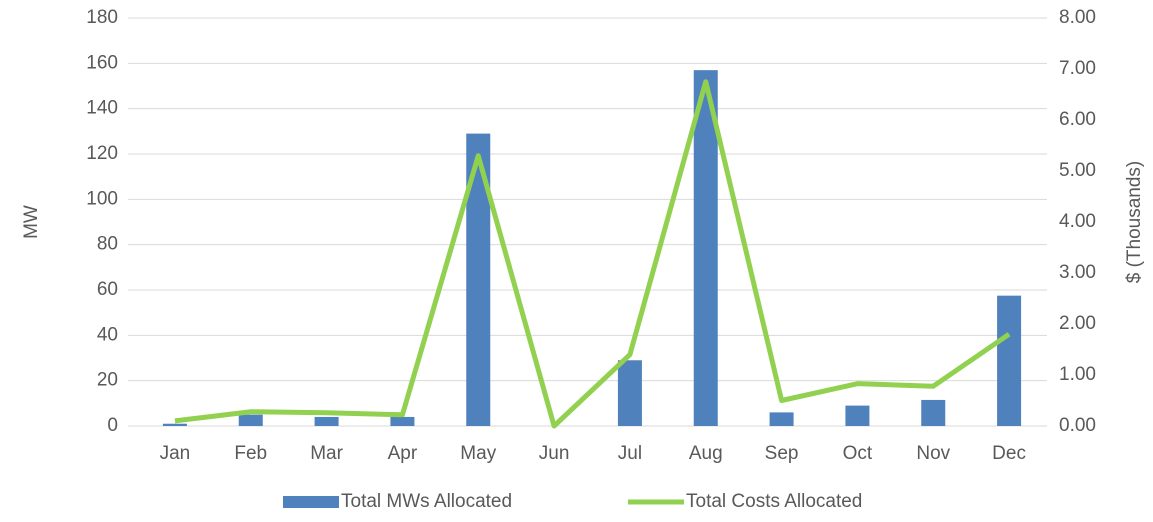 This screenshot has height=522, width=1153. I want to click on x-tick-label: Jan, so click(175, 453).